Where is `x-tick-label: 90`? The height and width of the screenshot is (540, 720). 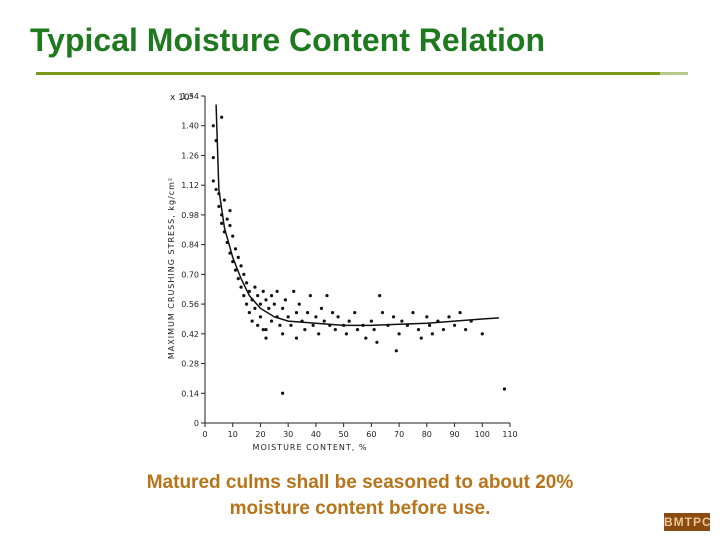
x-tick-label: 90 is located at coordinates (454, 434).